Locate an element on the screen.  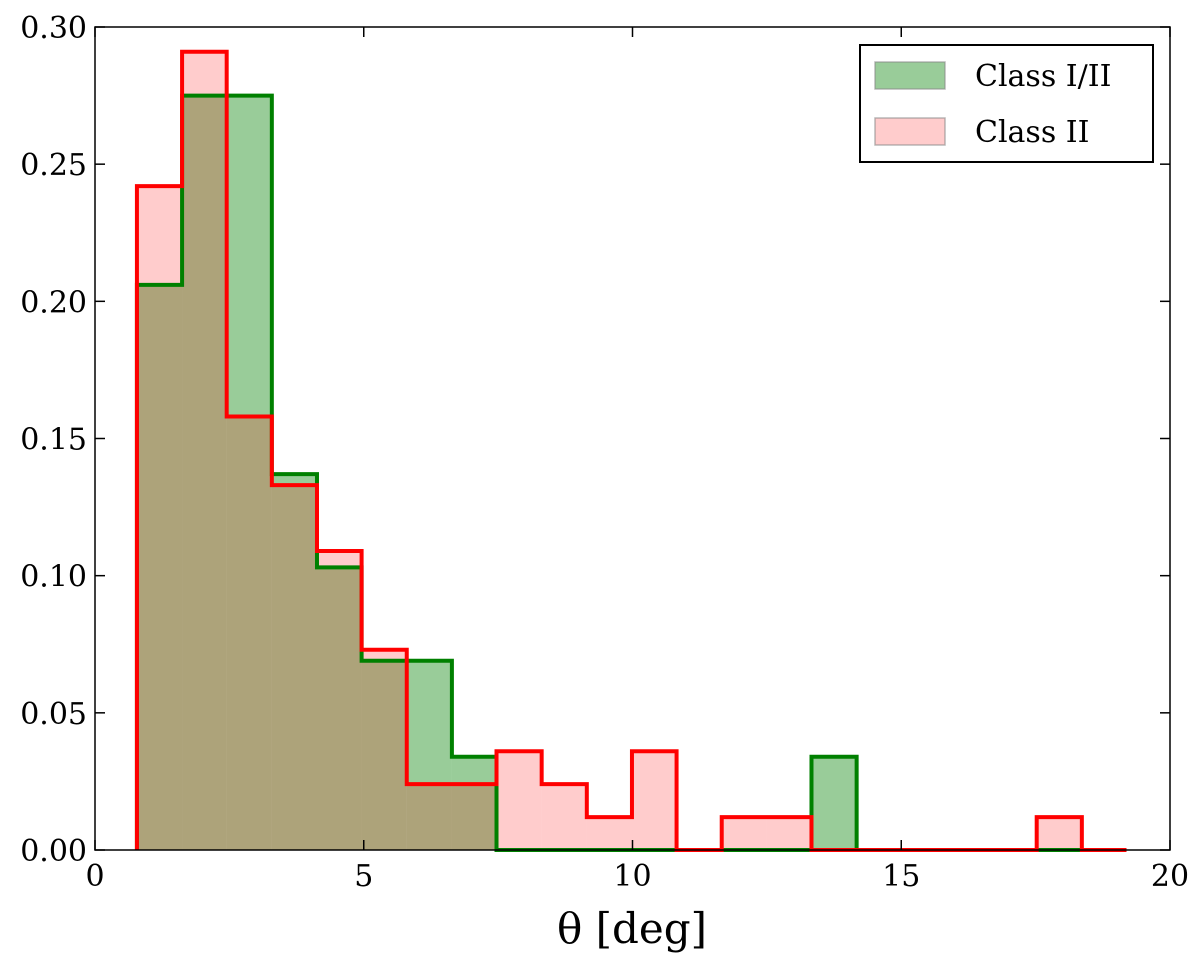
y-tick-label: 0.20 is located at coordinates (53, 302).